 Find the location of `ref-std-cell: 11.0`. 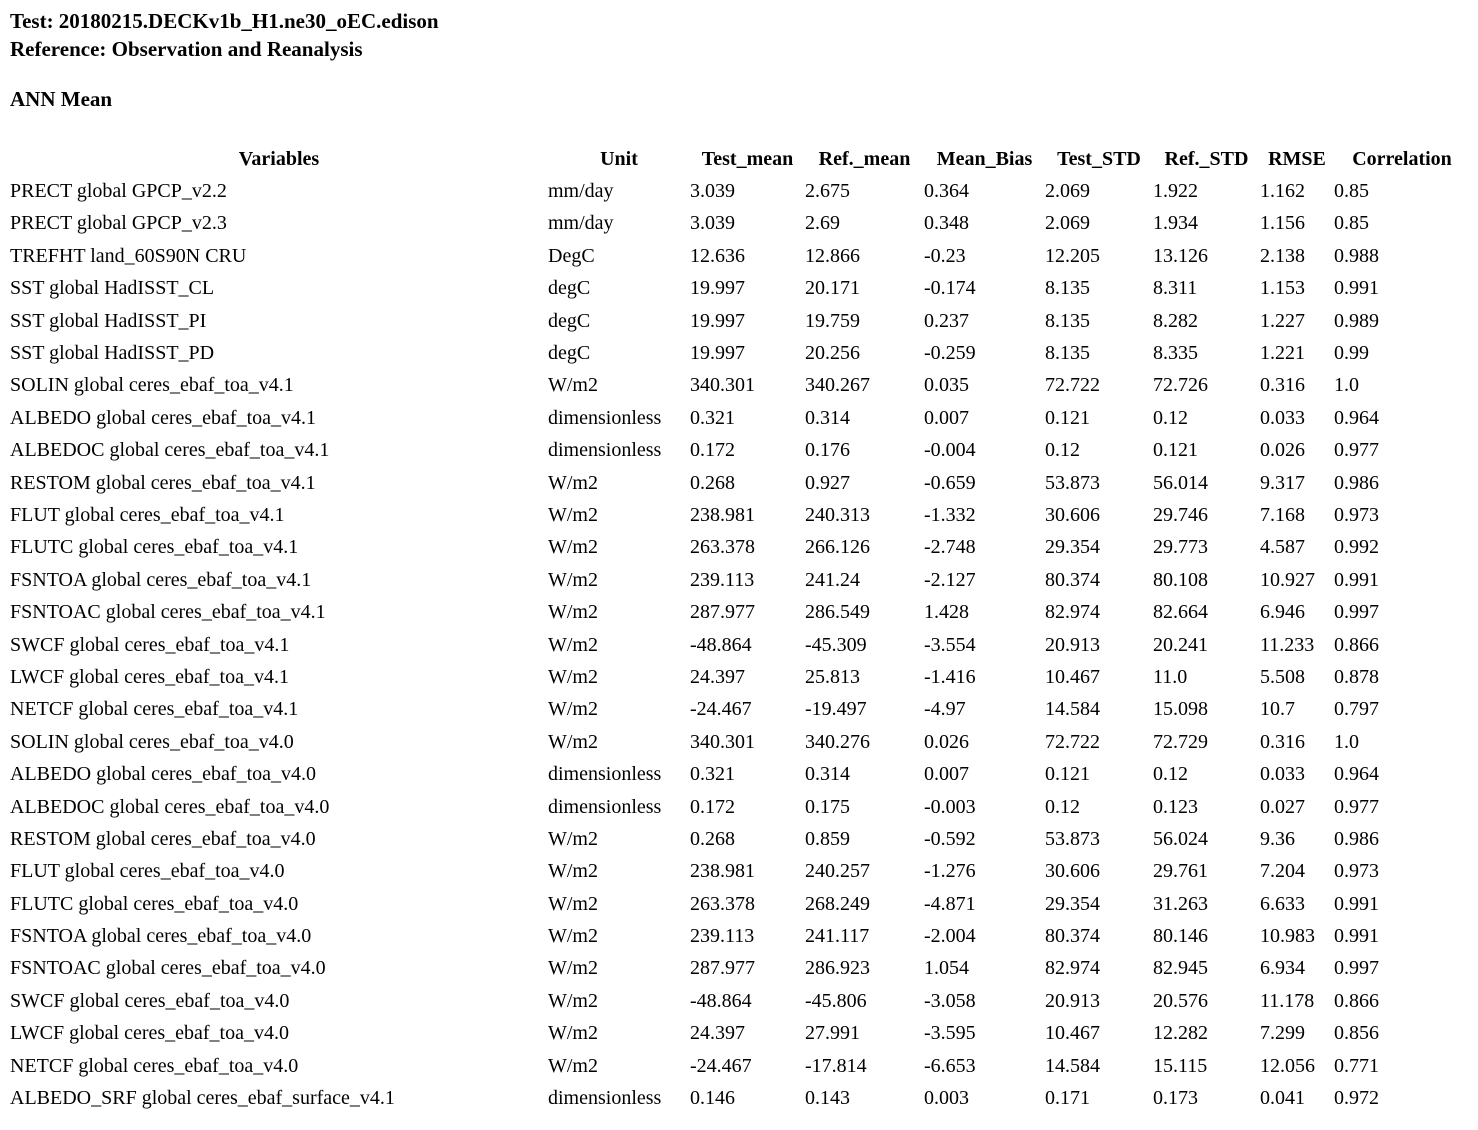

ref-std-cell: 11.0 is located at coordinates (1170, 676).